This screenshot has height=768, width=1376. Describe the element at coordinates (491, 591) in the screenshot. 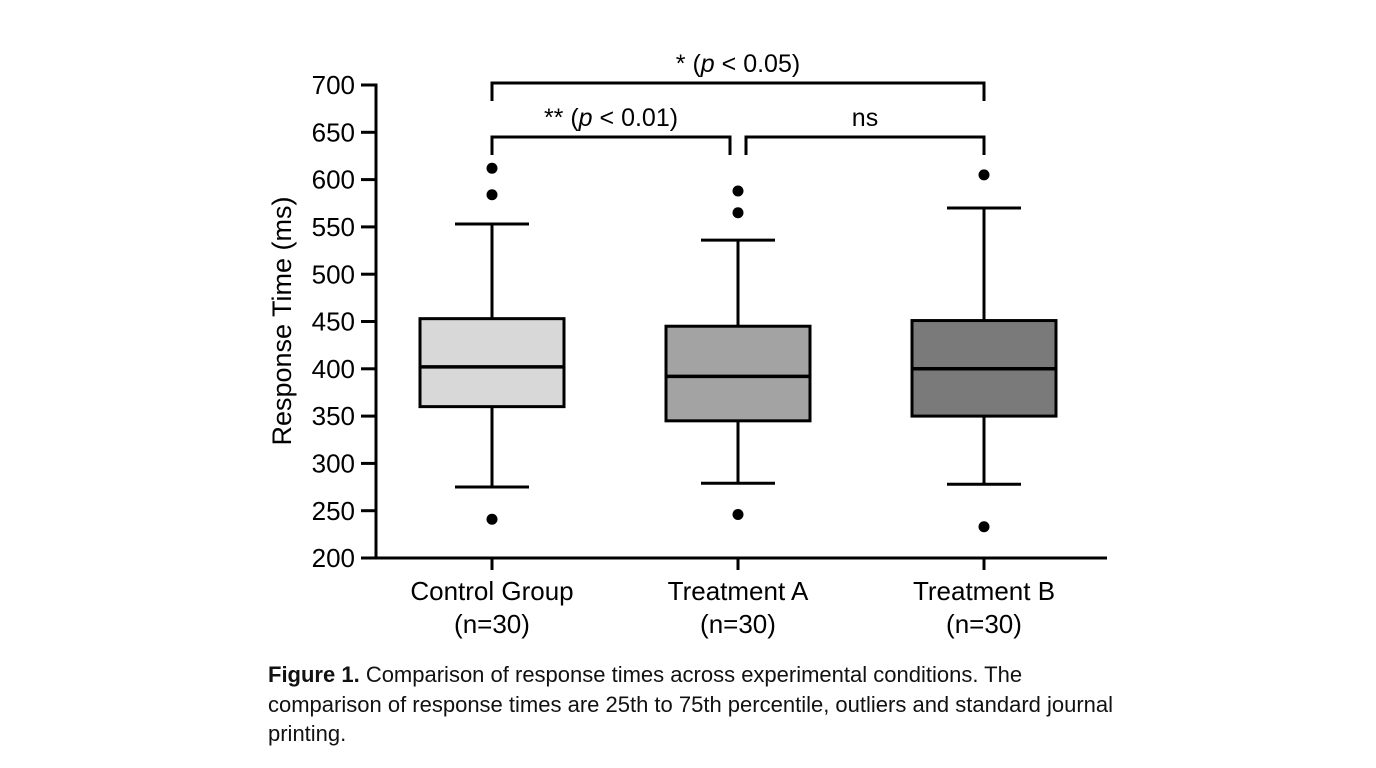

I see `x-category-label: Control Group` at that location.